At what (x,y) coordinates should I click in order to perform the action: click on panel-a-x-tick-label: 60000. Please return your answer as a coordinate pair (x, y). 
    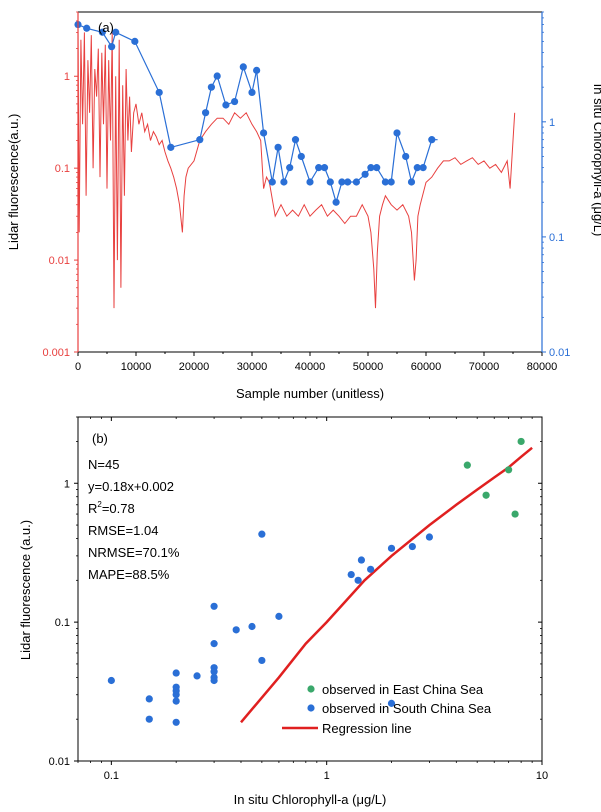
    Looking at the image, I should click on (426, 367).